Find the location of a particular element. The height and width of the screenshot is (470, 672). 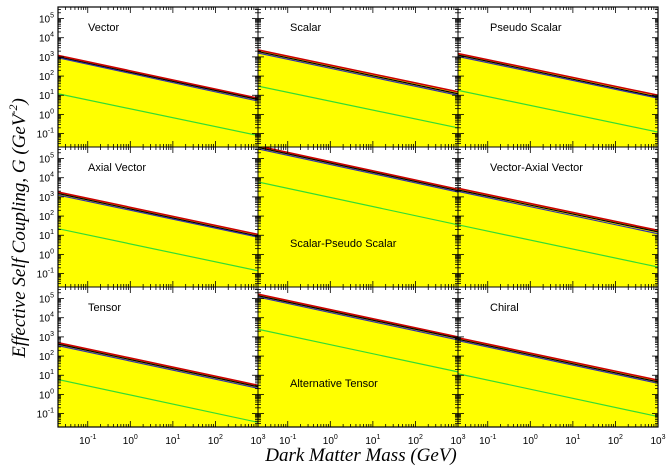

panel-vector: Vector is located at coordinates (158, 77).